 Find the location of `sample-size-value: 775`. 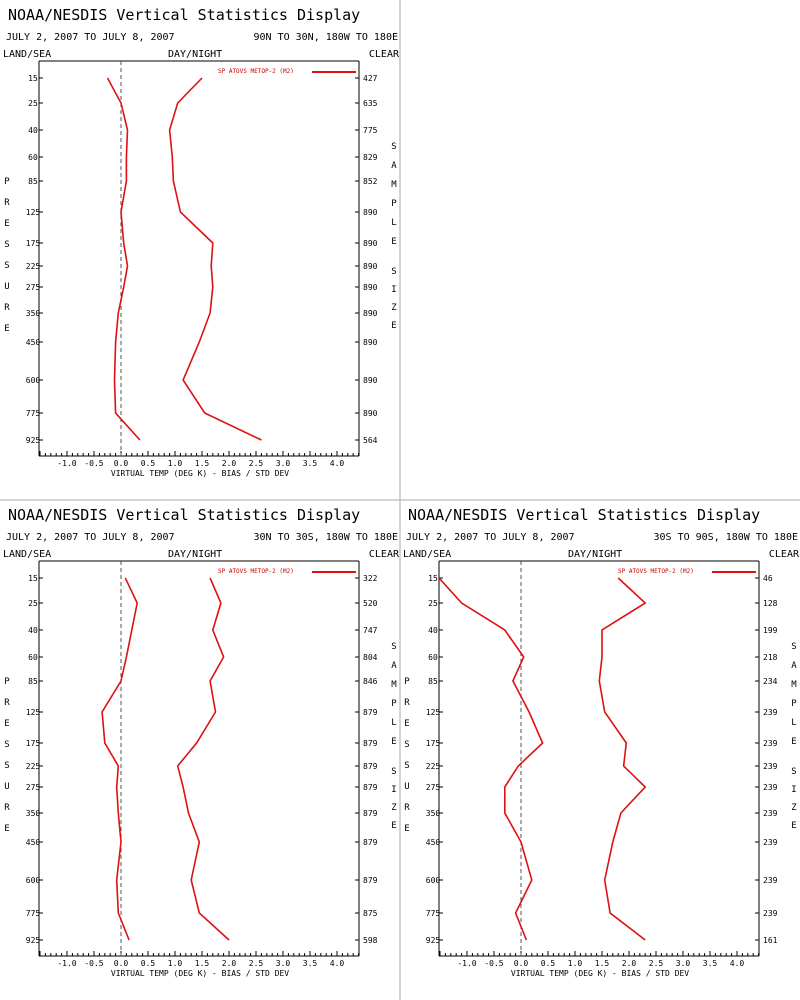

sample-size-value: 775 is located at coordinates (370, 130).